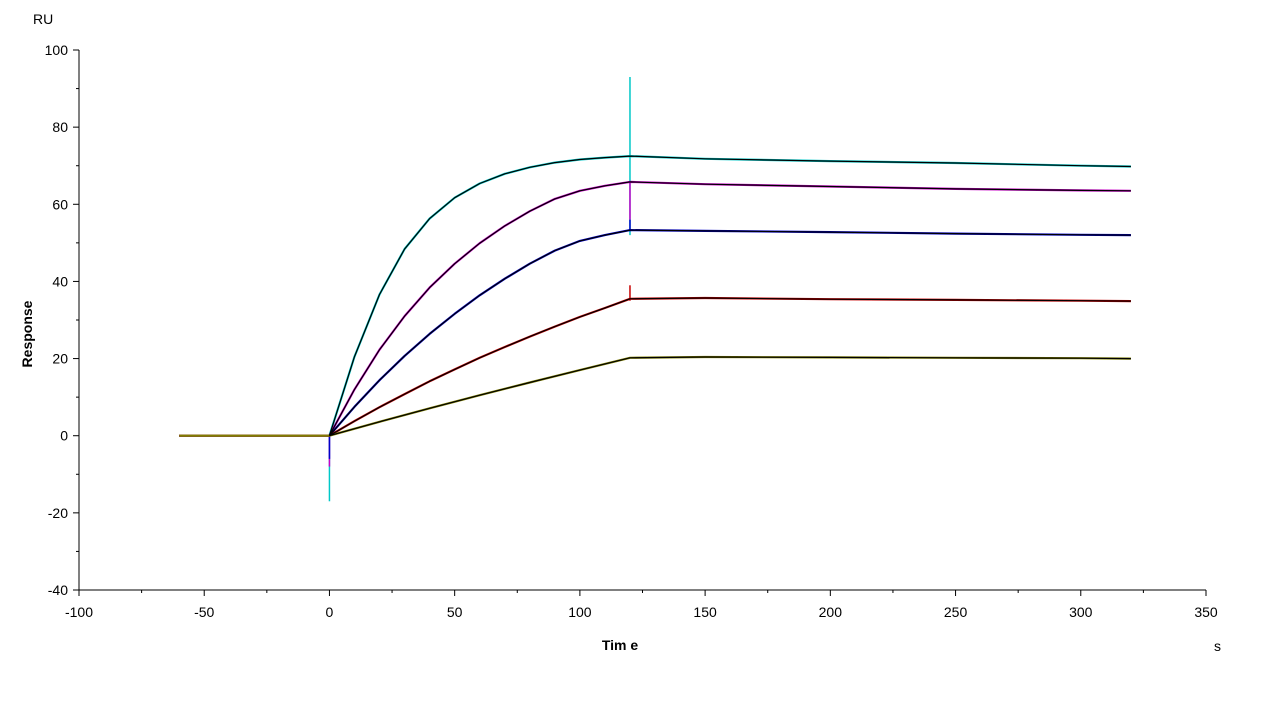  What do you see at coordinates (57, 50) in the screenshot?
I see `y-tick-label: 100` at bounding box center [57, 50].